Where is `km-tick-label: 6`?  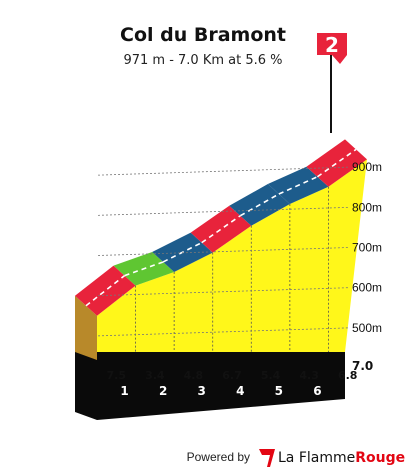 km-tick-label: 6 is located at coordinates (317, 391).